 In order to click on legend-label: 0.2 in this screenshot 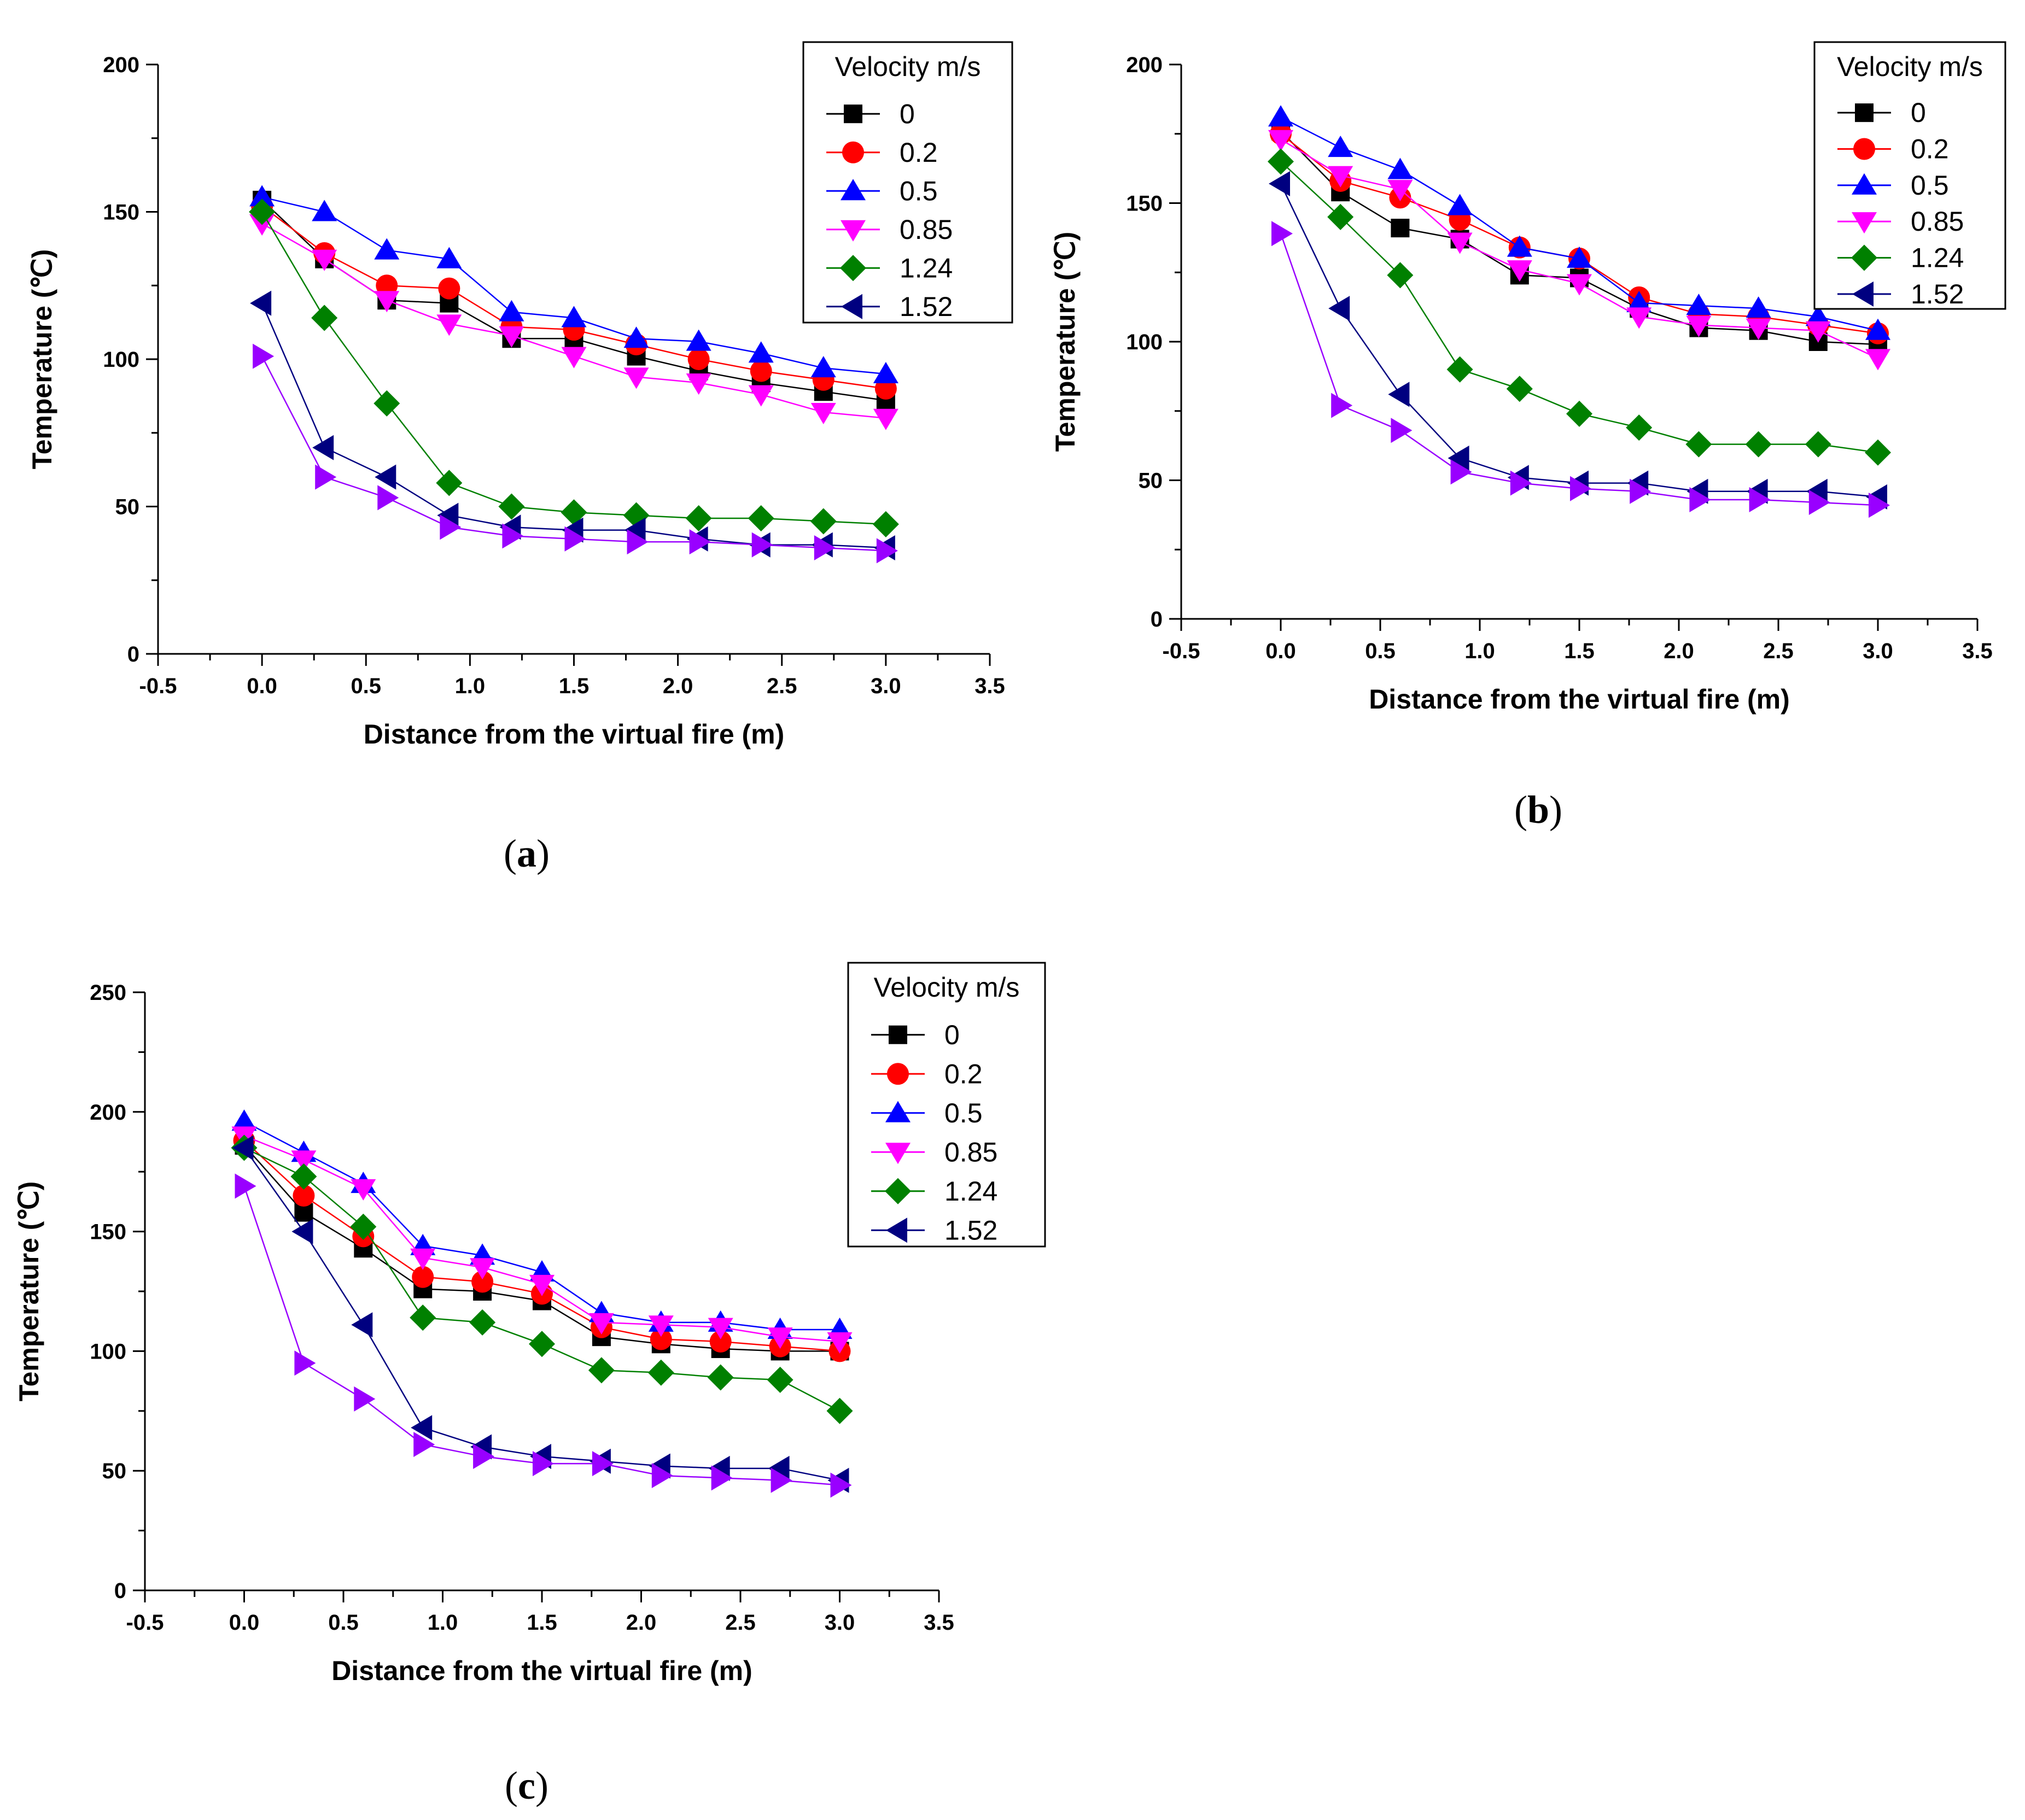, I will do `click(963, 1073)`.